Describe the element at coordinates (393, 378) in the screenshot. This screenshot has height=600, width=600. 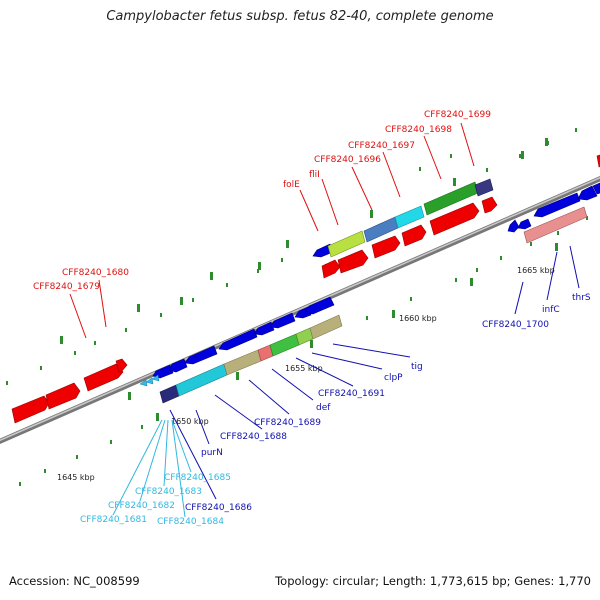
I see `gene-label: clpP` at that location.